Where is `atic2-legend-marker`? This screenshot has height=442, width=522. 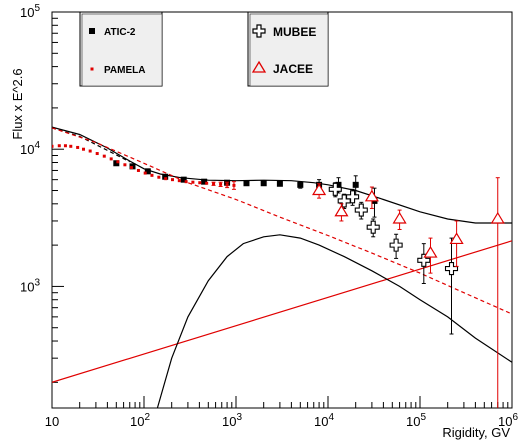
atic2-legend-marker is located at coordinates (92, 31).